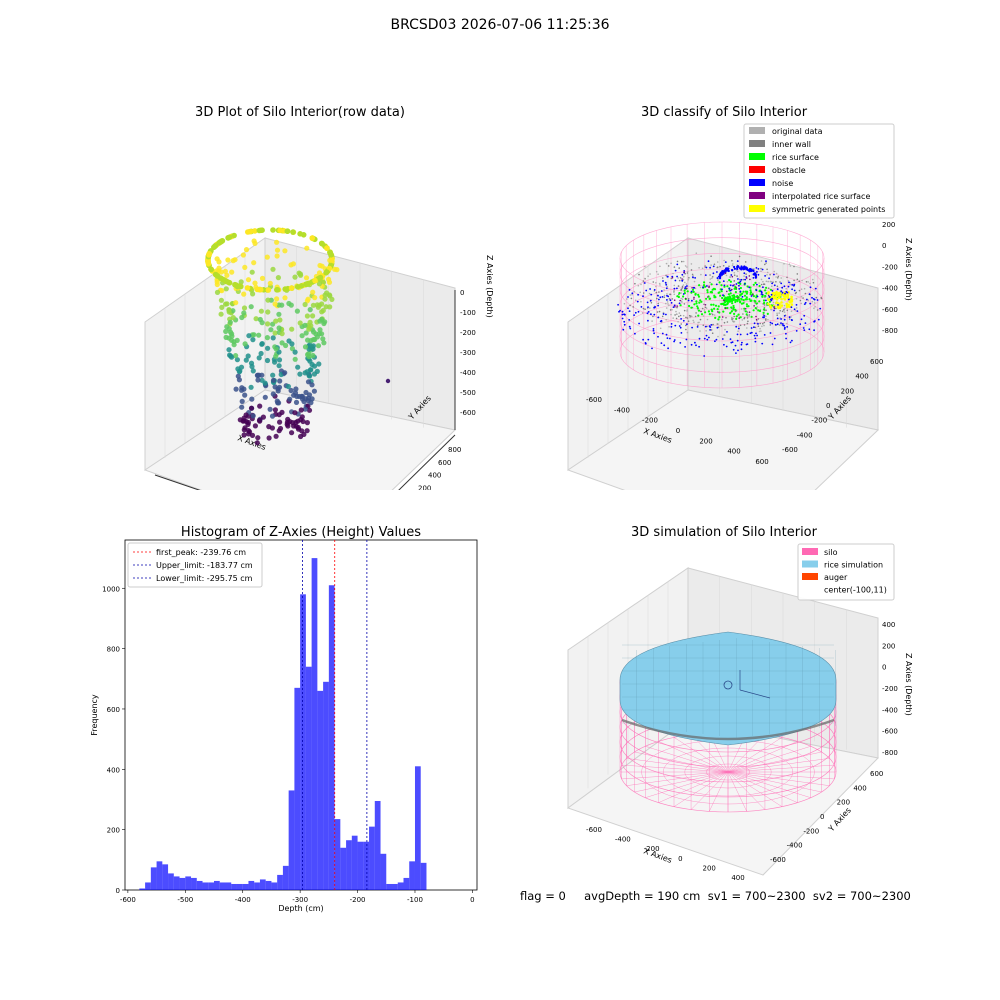 This screenshot has width=1000, height=1000. What do you see at coordinates (298, 336) in the screenshot?
I see `raw-scatter-points` at bounding box center [298, 336].